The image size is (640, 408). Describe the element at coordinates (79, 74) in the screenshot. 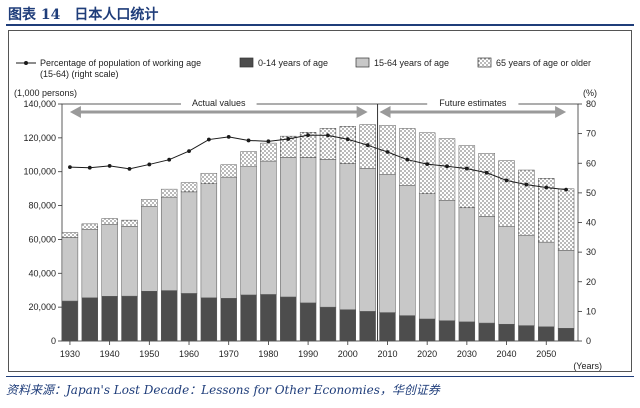

I see `legend-line-label-2: (15-64) (right scale)` at that location.